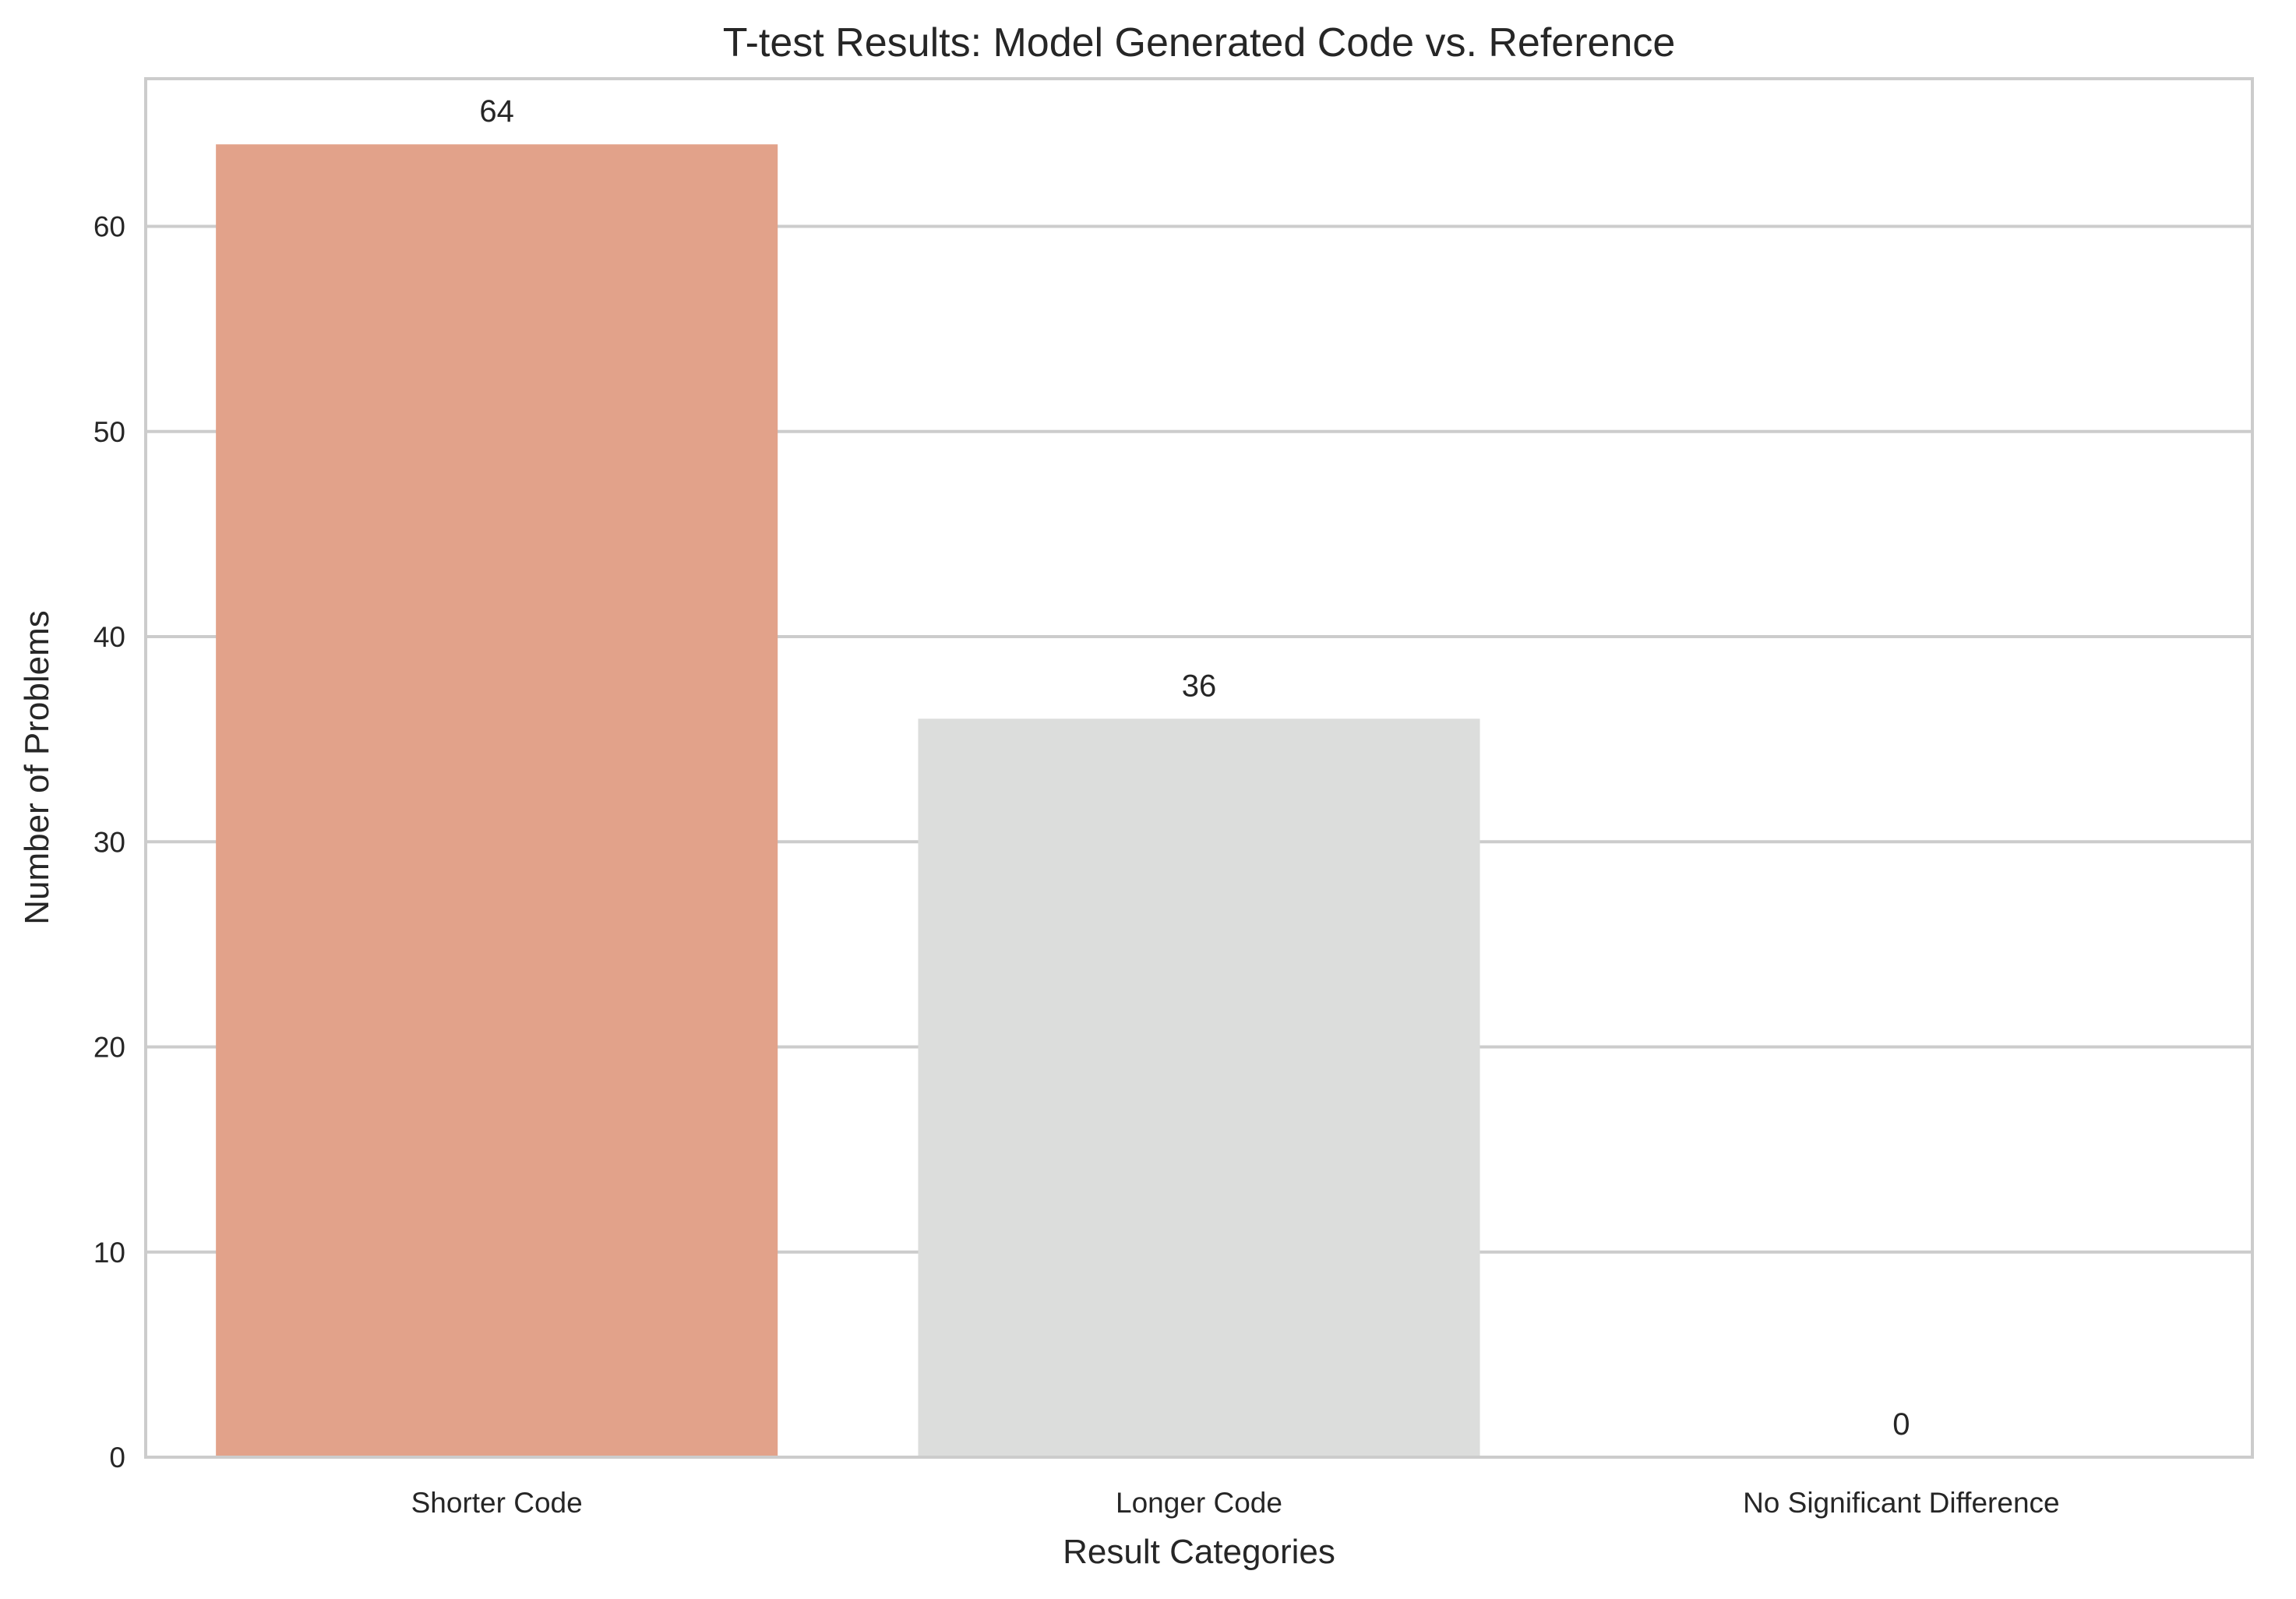  What do you see at coordinates (1901, 1425) in the screenshot?
I see `bar-value-label: 0` at bounding box center [1901, 1425].